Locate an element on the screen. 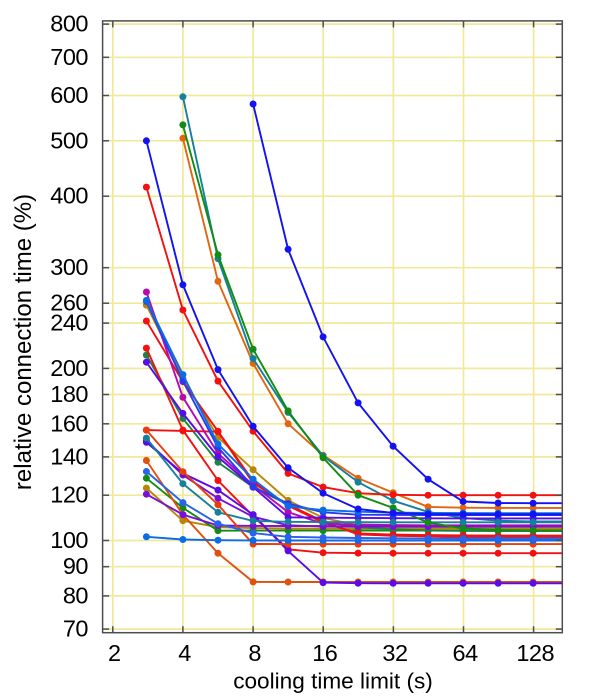 The width and height of the screenshot is (600, 700). svg-text: 90 is located at coordinates (76, 566).